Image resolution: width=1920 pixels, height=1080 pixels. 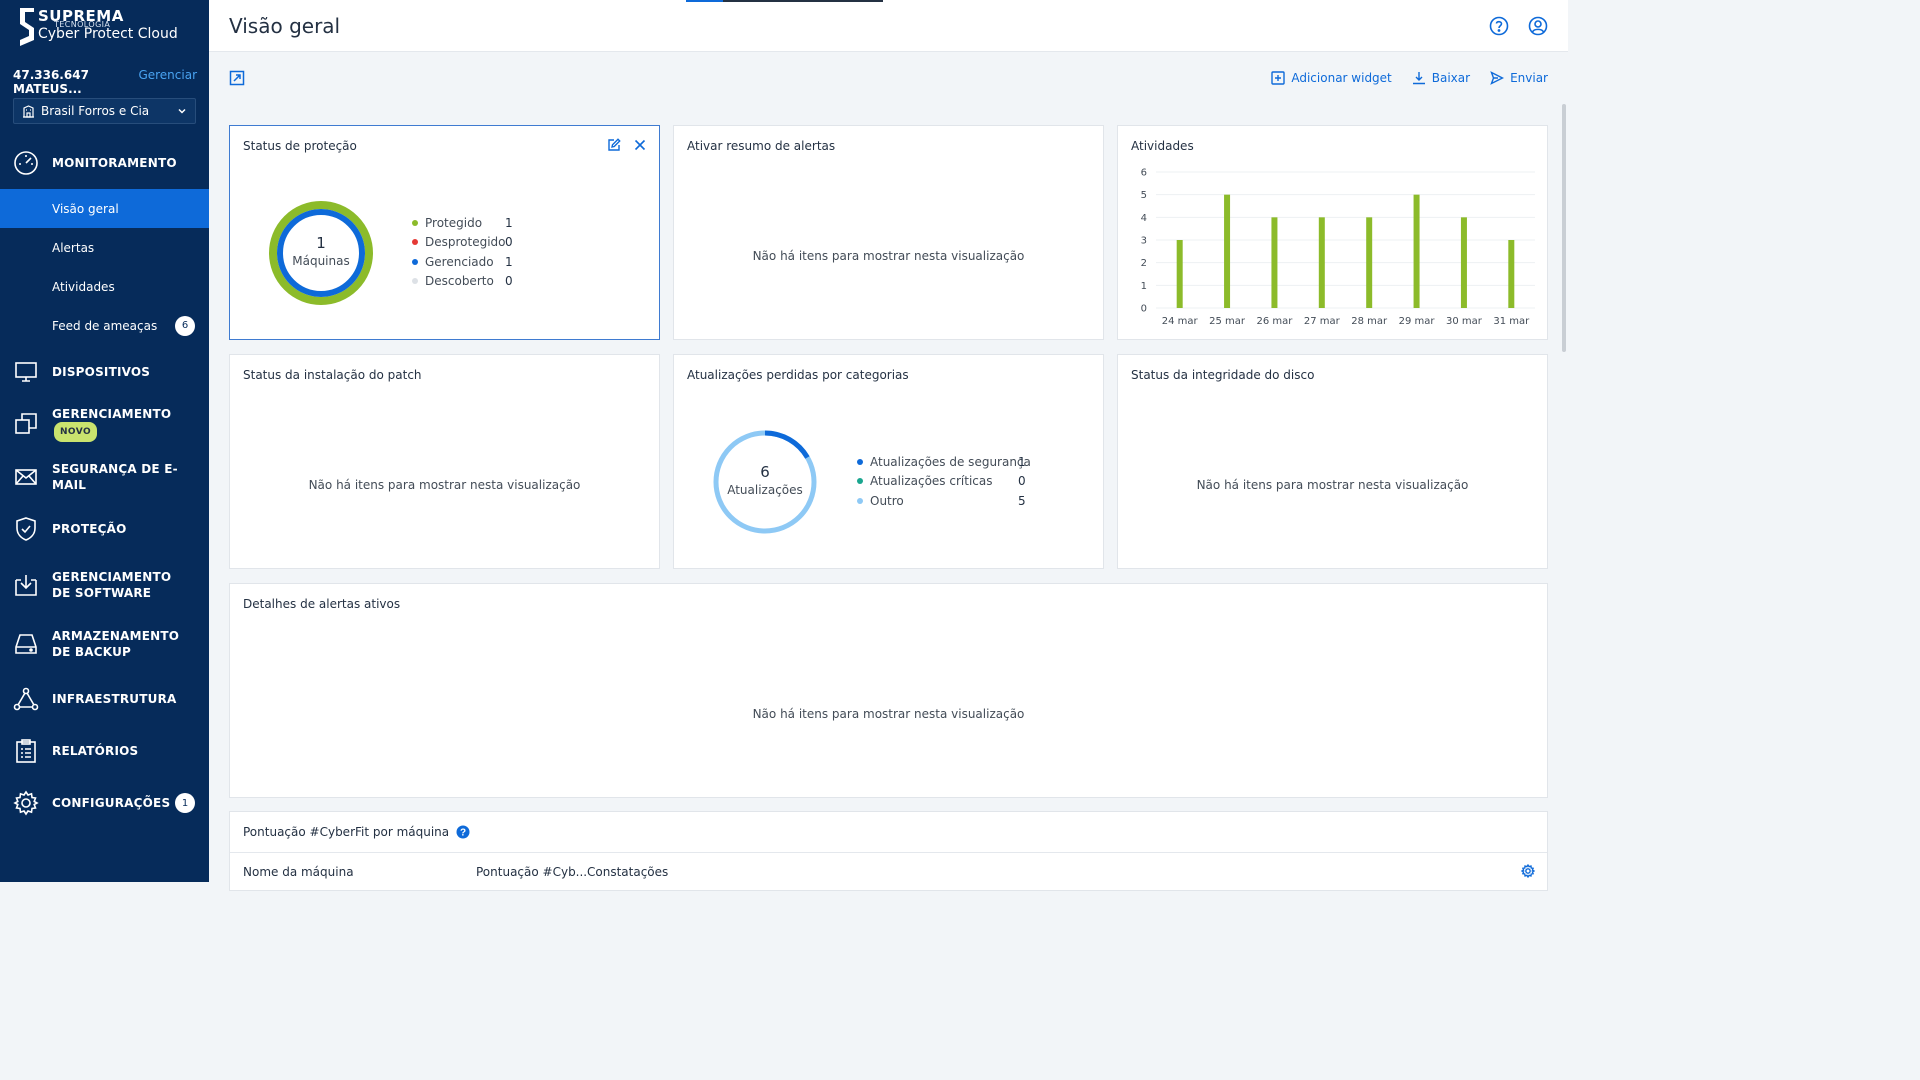 What do you see at coordinates (1162, 146) in the screenshot?
I see `widget-title: Atividades` at bounding box center [1162, 146].